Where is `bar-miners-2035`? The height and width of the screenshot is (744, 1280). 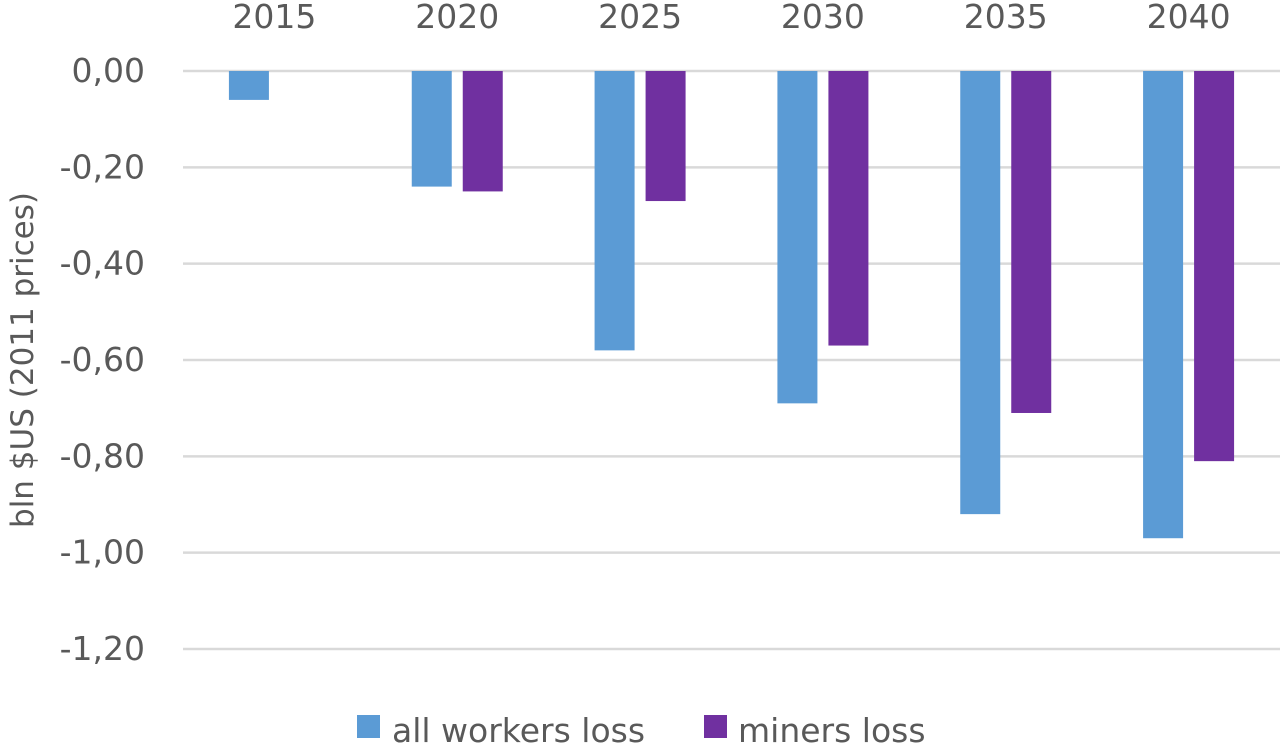 bar-miners-2035 is located at coordinates (1031, 242).